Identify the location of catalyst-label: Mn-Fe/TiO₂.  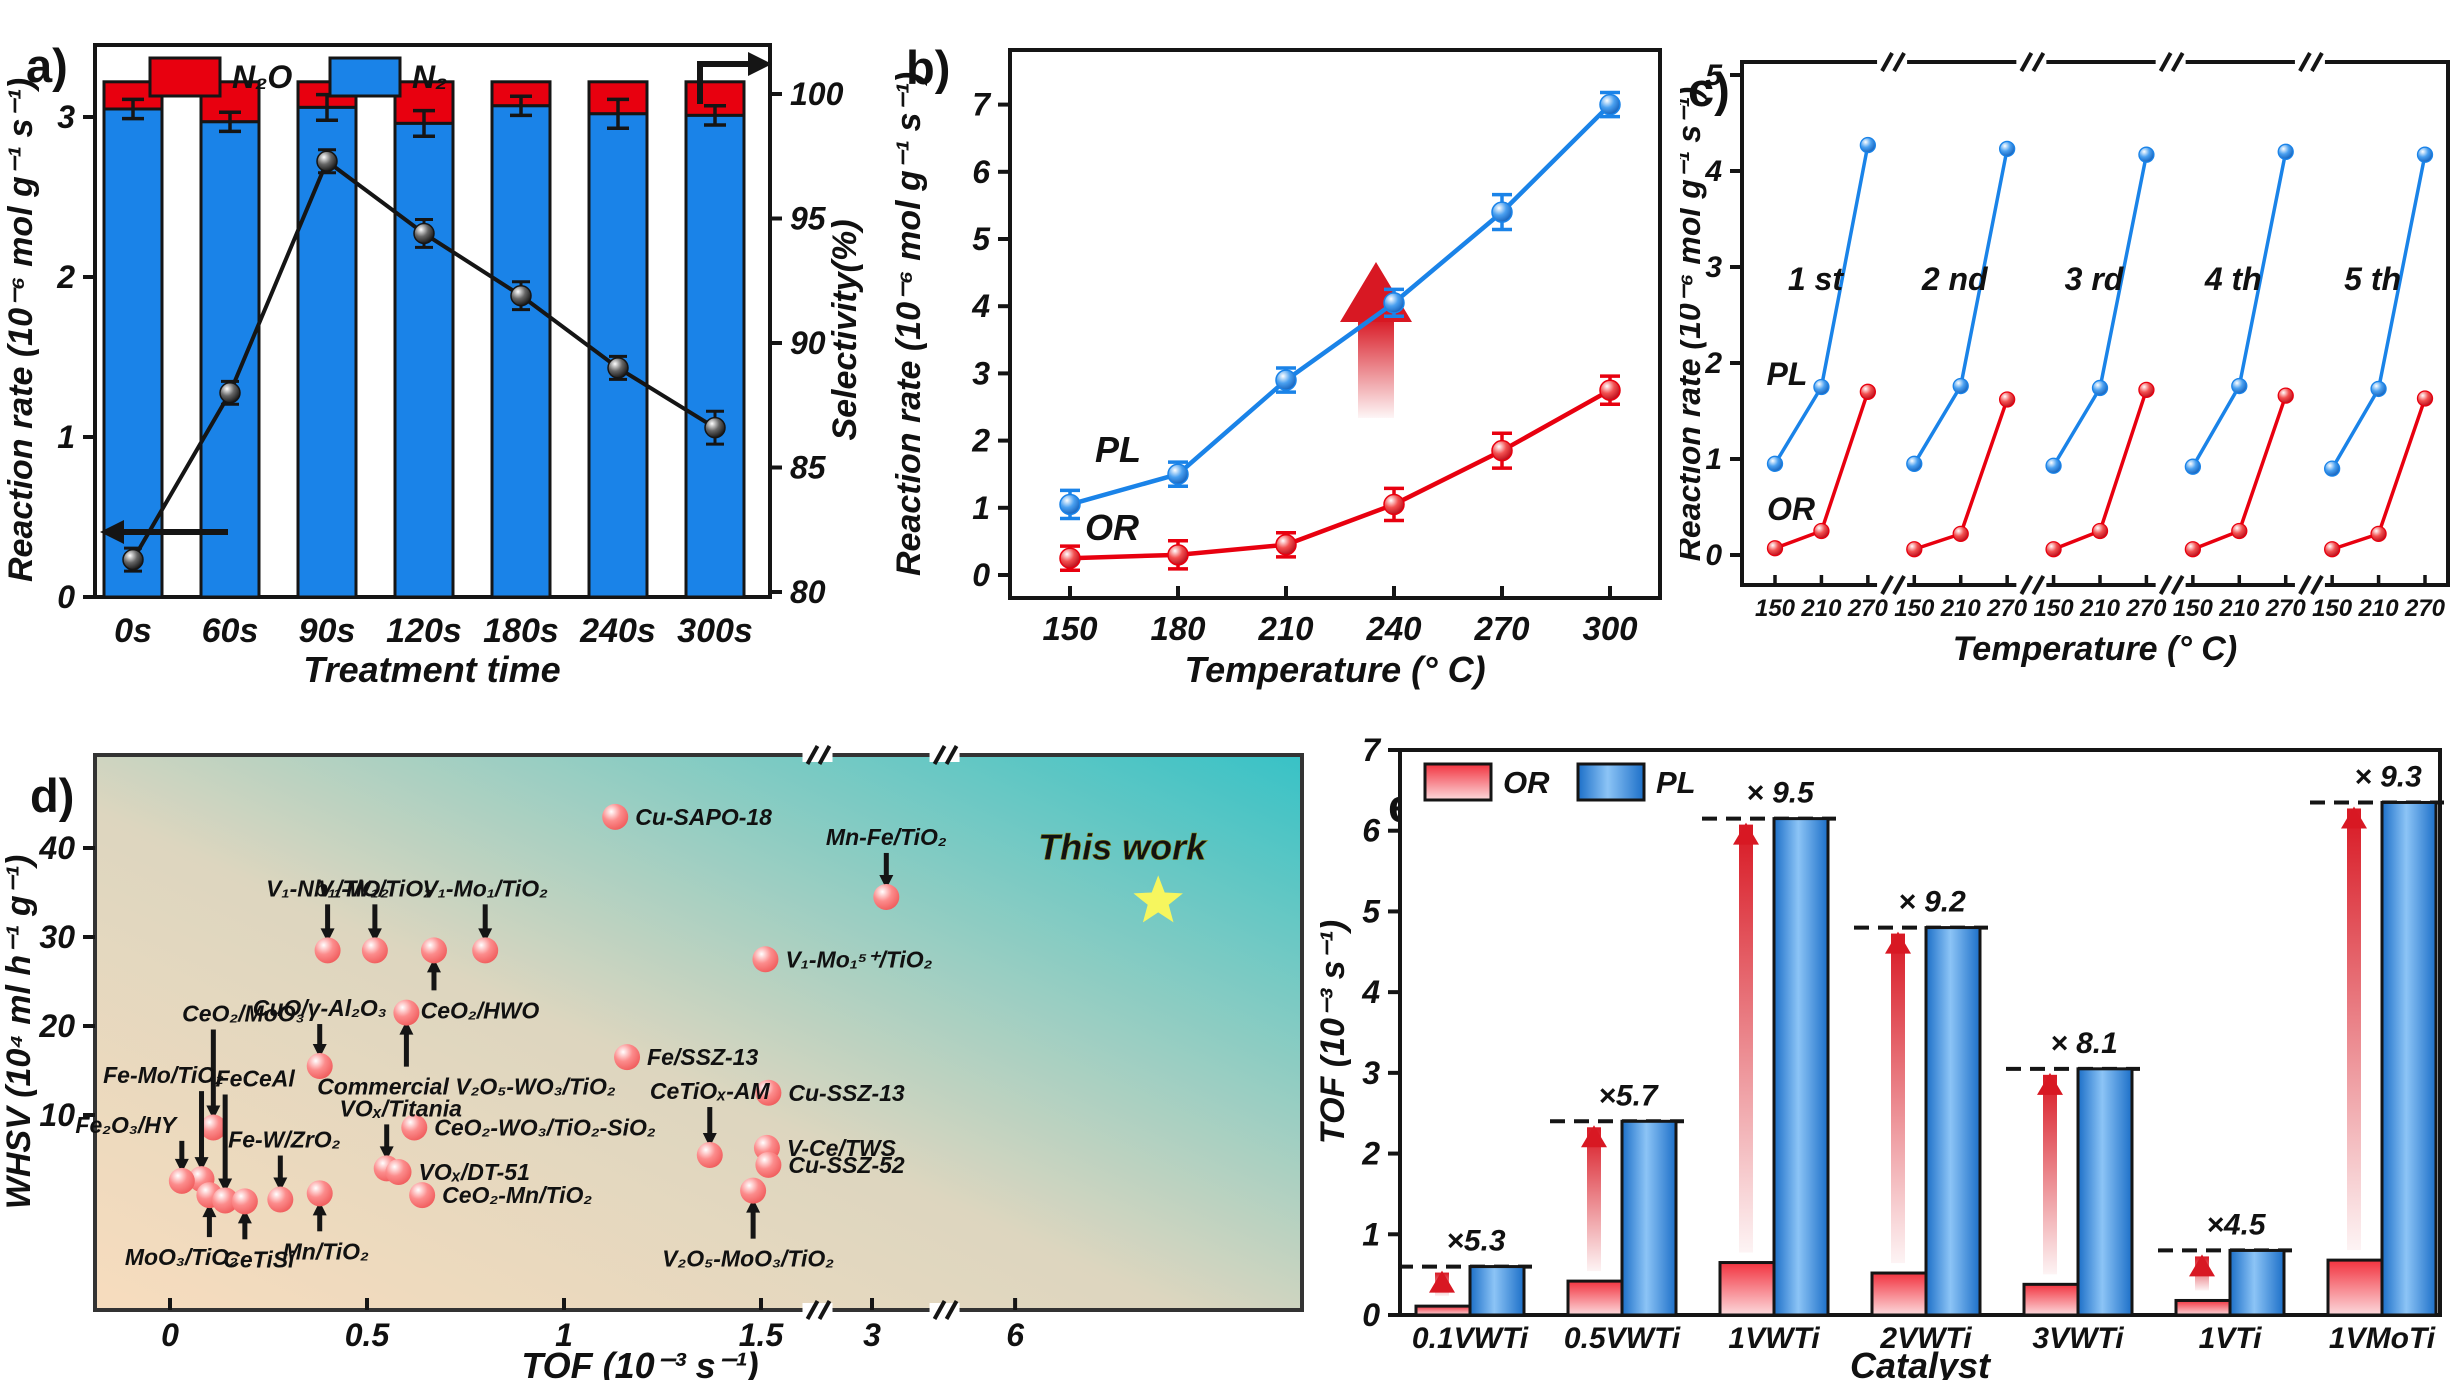
(886, 837).